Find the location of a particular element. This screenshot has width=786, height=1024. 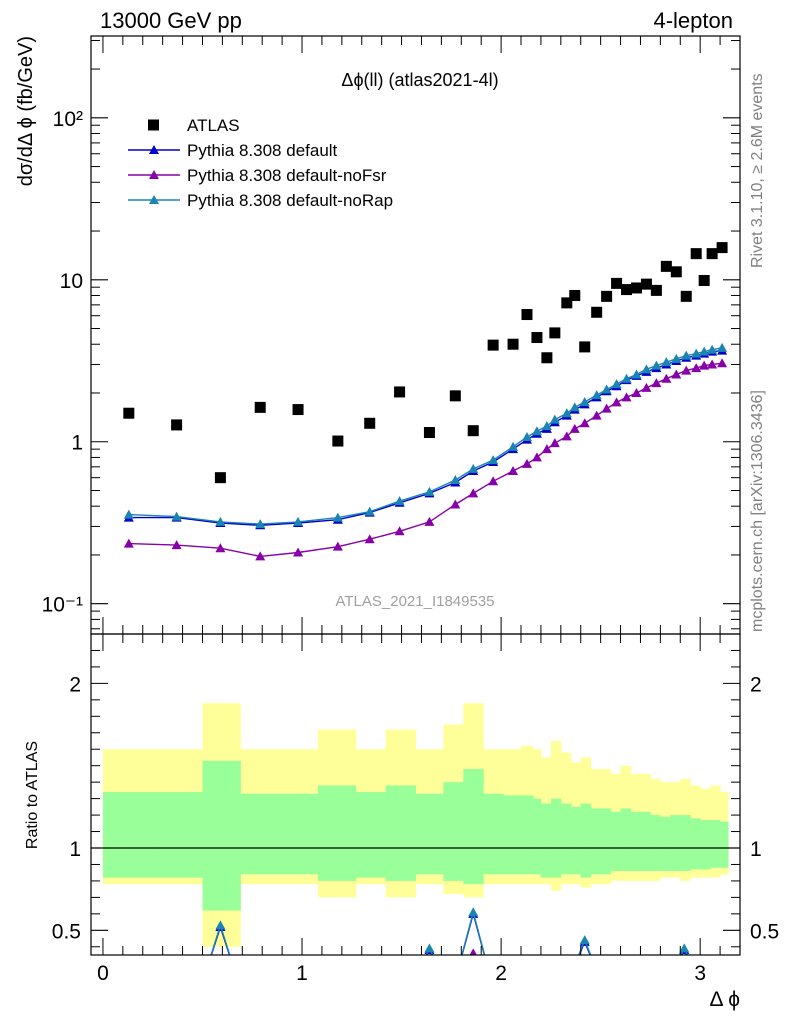

y-tick-label: 10 is located at coordinates (71, 281).